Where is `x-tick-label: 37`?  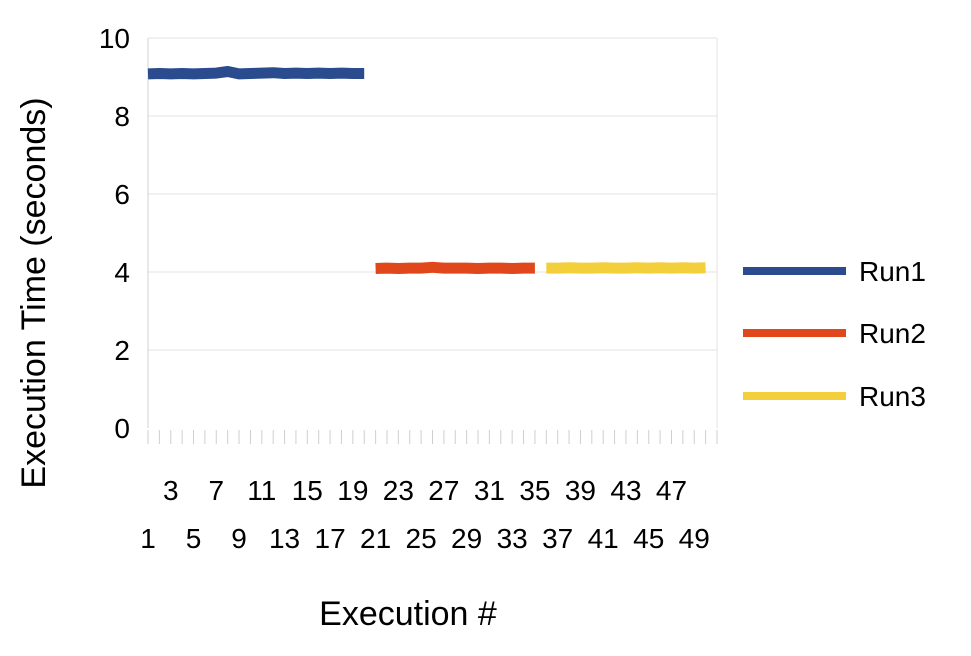
x-tick-label: 37 is located at coordinates (557, 538).